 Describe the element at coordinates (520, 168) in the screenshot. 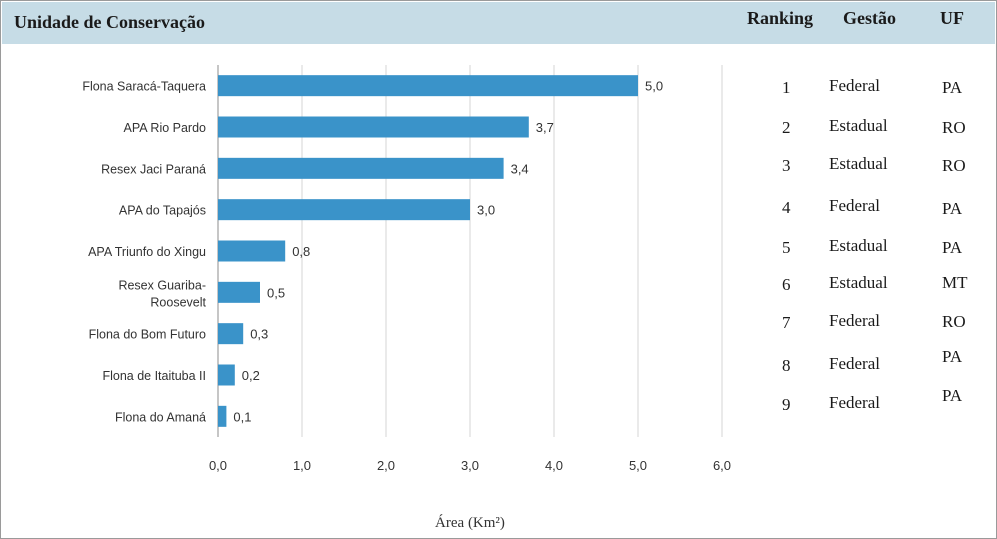

I see `data-label: 3,4` at that location.